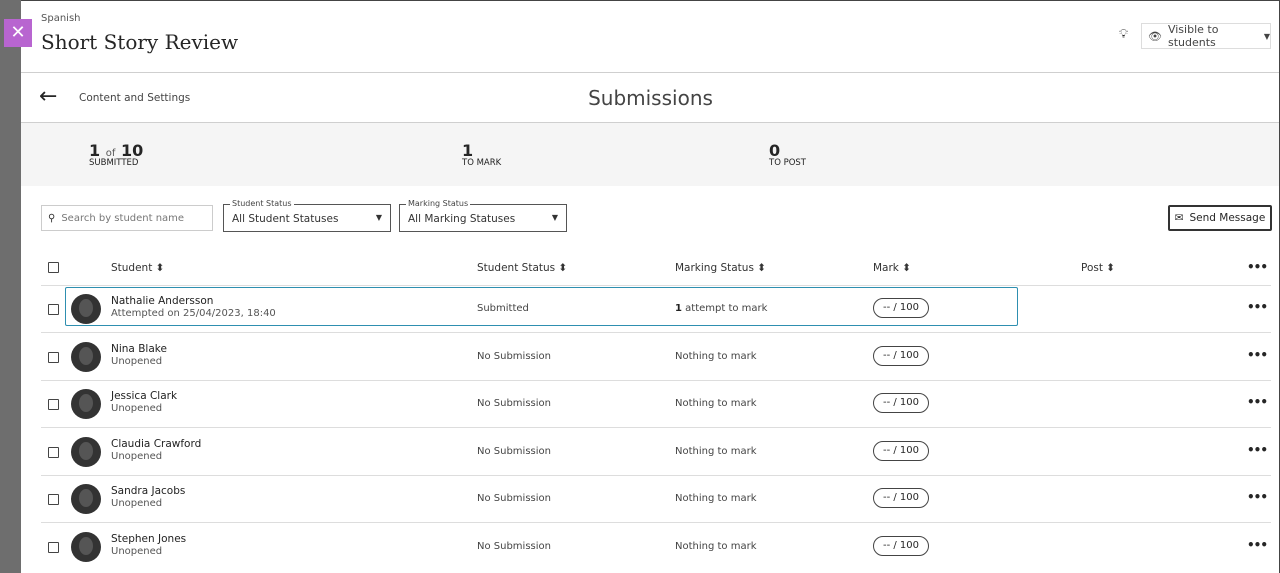 Image resolution: width=1280 pixels, height=573 pixels. What do you see at coordinates (650, 154) in the screenshot?
I see `stats-bar: 1 of 10 SUBMITTED 1 TO MARK 0 TO POST` at bounding box center [650, 154].